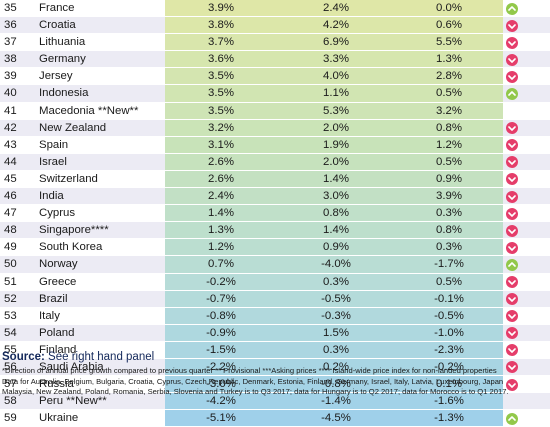 This screenshot has height=427, width=550. What do you see at coordinates (221, 401) in the screenshot?
I see `annual-change-cell: -4.2%` at bounding box center [221, 401].